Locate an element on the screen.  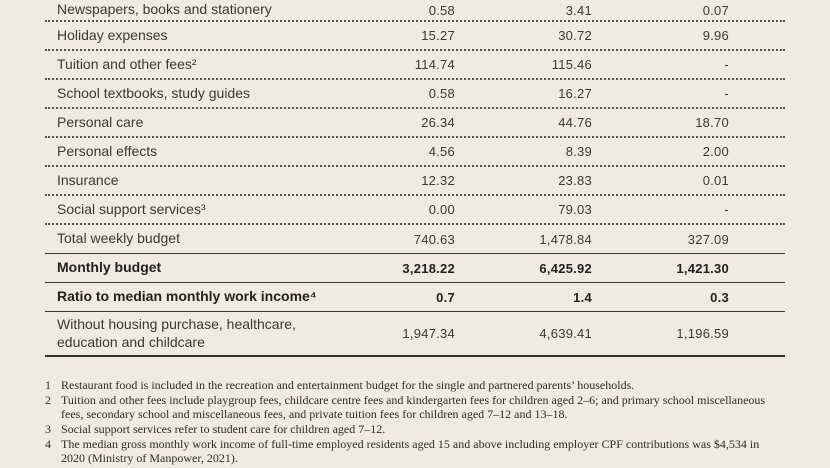
row-label: School textbooks, study guides is located at coordinates (154, 92).